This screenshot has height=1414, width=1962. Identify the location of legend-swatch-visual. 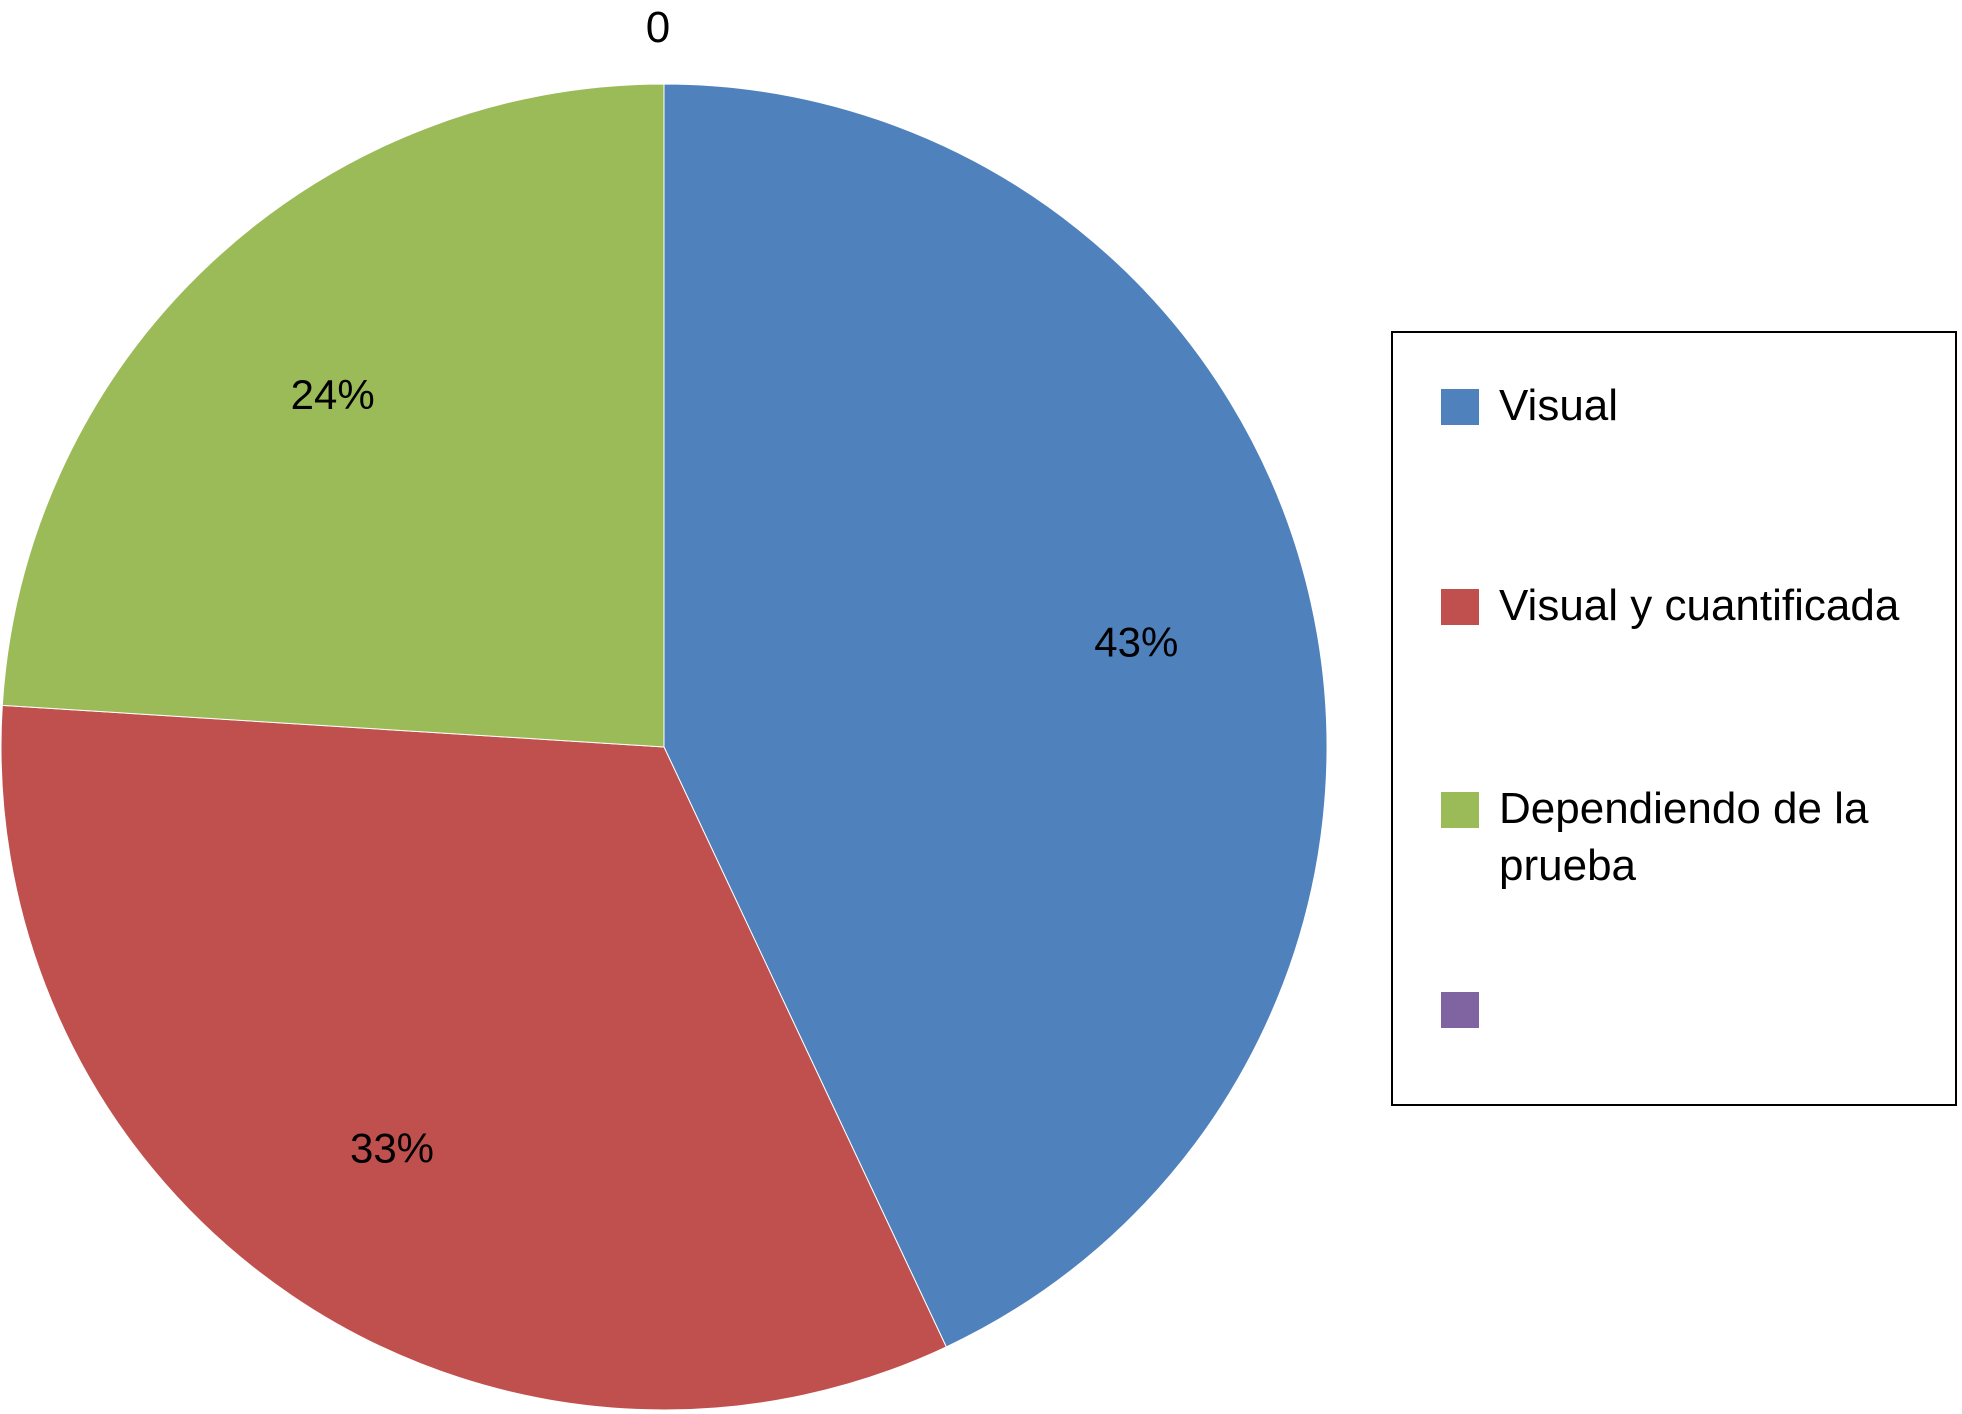
(1460, 407).